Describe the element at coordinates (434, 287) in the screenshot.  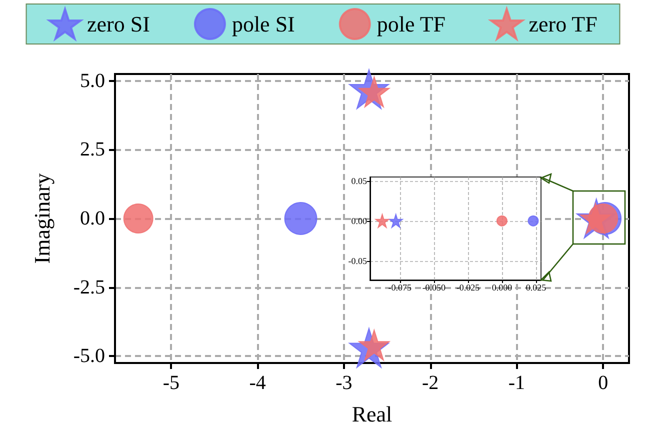
I see `x-tick-label: -0.050` at that location.